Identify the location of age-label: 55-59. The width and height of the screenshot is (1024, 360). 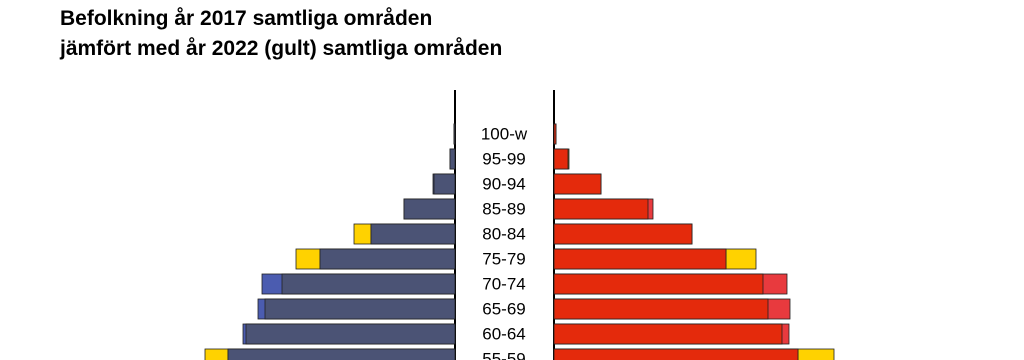
(503, 354).